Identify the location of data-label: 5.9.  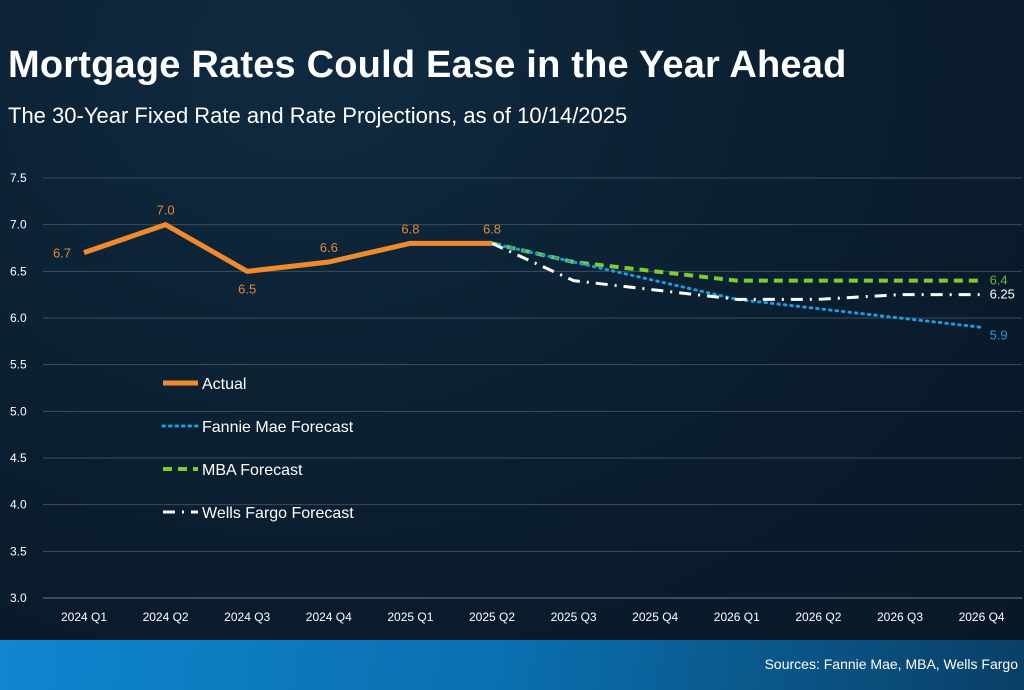
(999, 334).